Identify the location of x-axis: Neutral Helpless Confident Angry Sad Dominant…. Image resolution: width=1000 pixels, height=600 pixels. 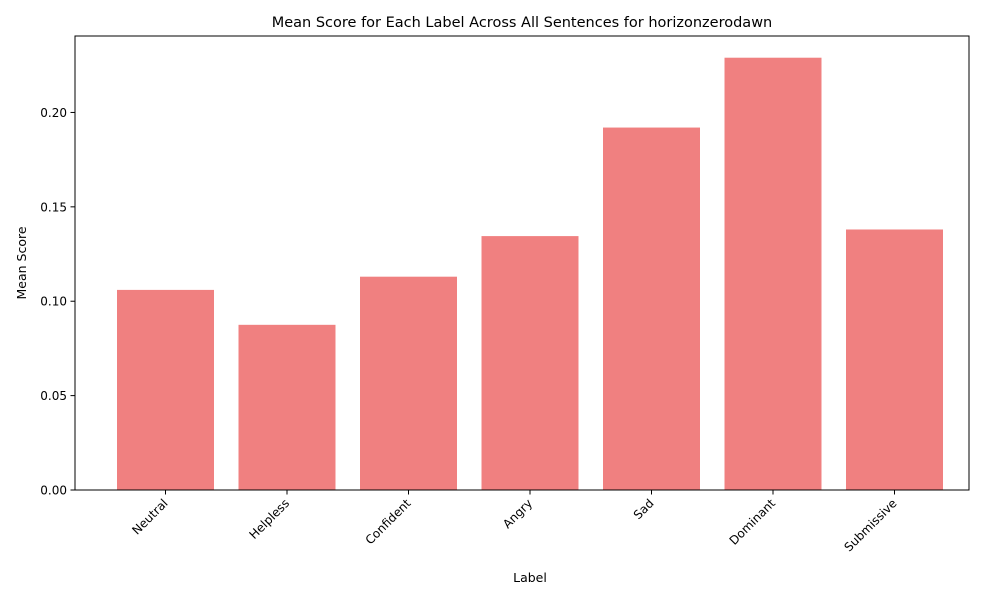
(514, 522).